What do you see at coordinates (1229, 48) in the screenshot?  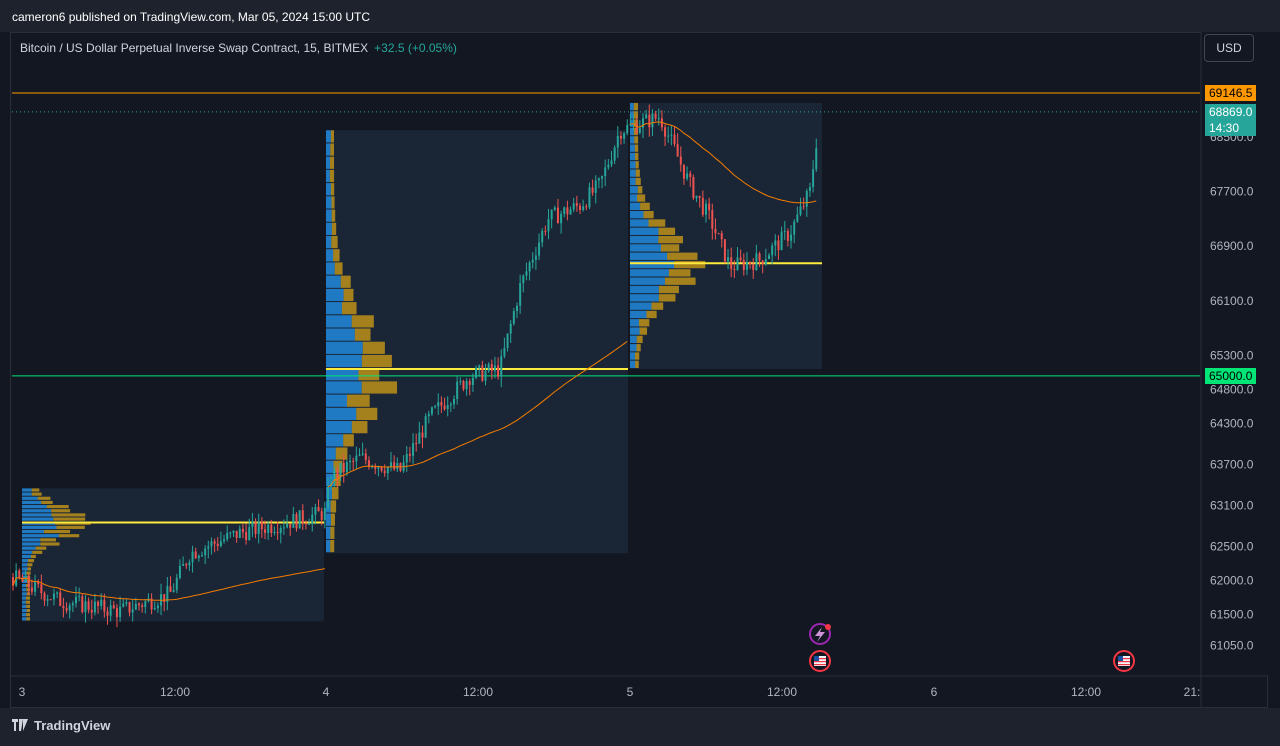 I see `currency-button: USD` at bounding box center [1229, 48].